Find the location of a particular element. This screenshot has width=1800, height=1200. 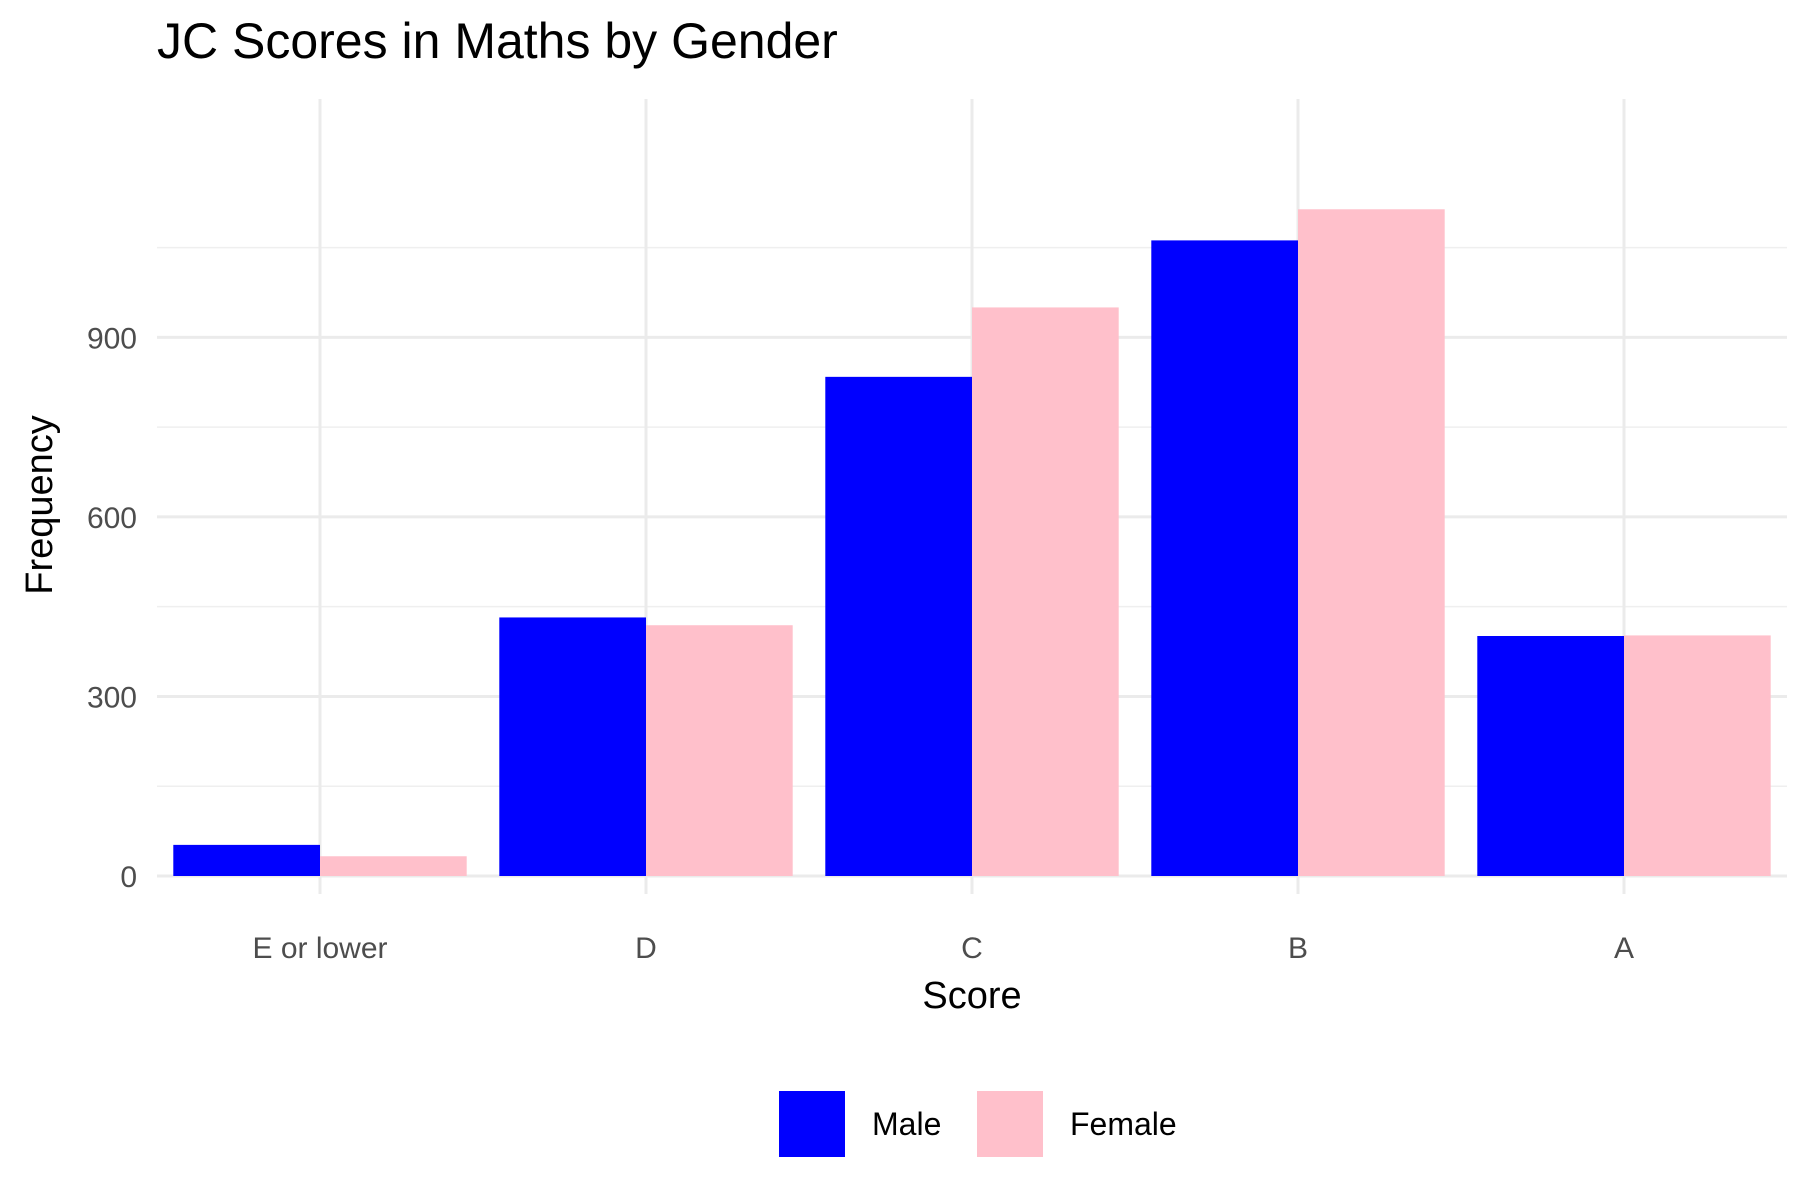

legend-label-male: Male is located at coordinates (906, 1124).